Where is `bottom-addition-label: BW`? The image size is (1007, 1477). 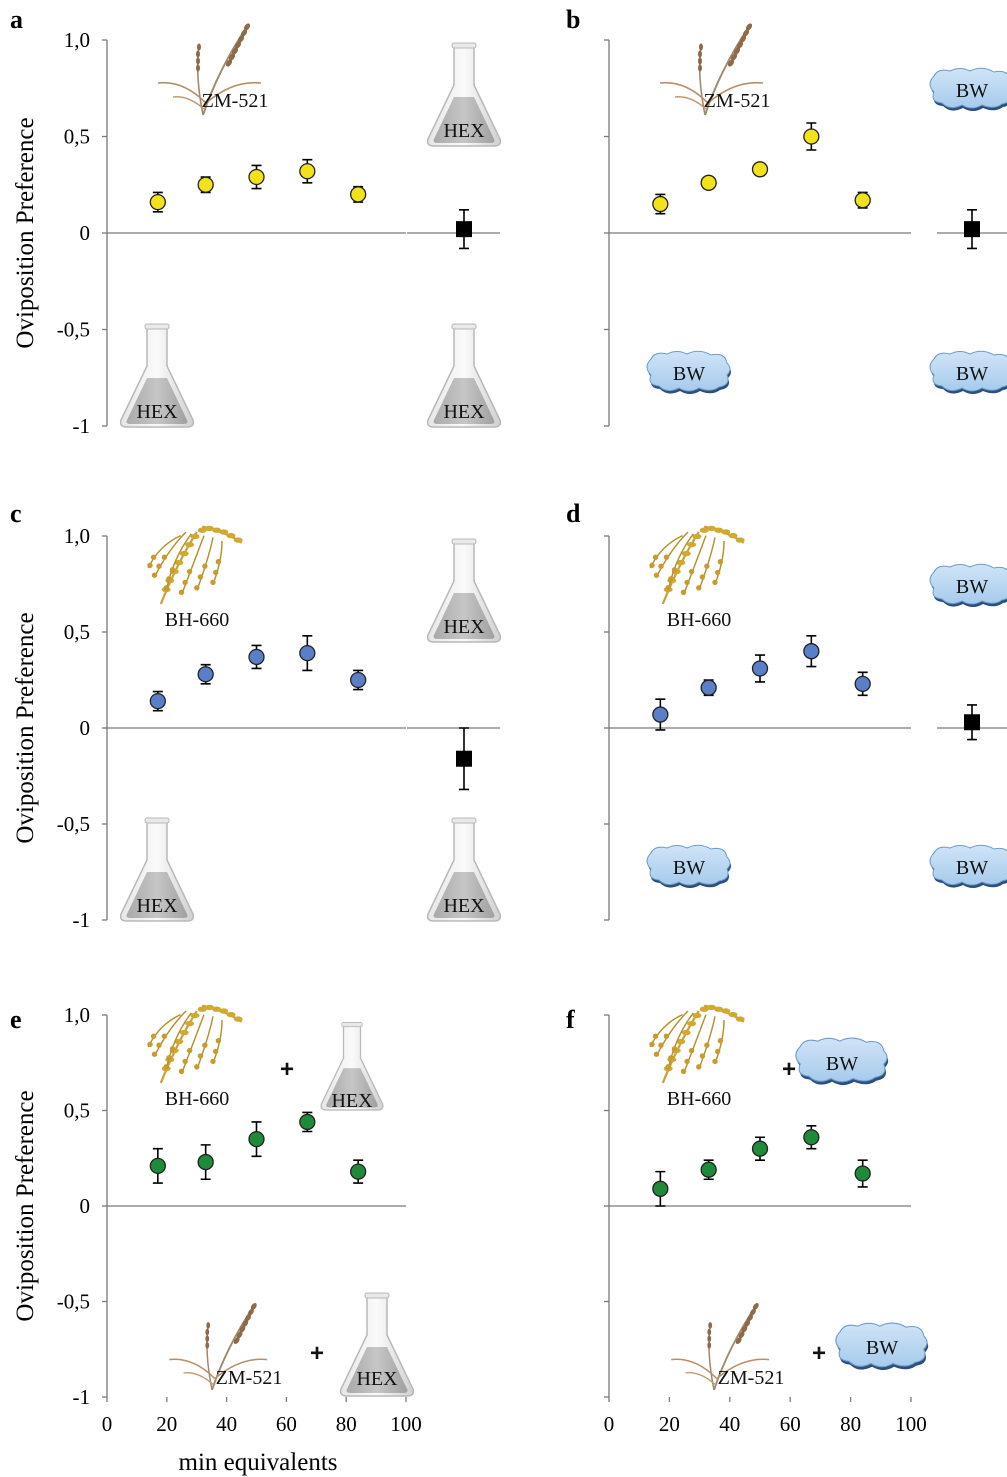
bottom-addition-label: BW is located at coordinates (882, 1348).